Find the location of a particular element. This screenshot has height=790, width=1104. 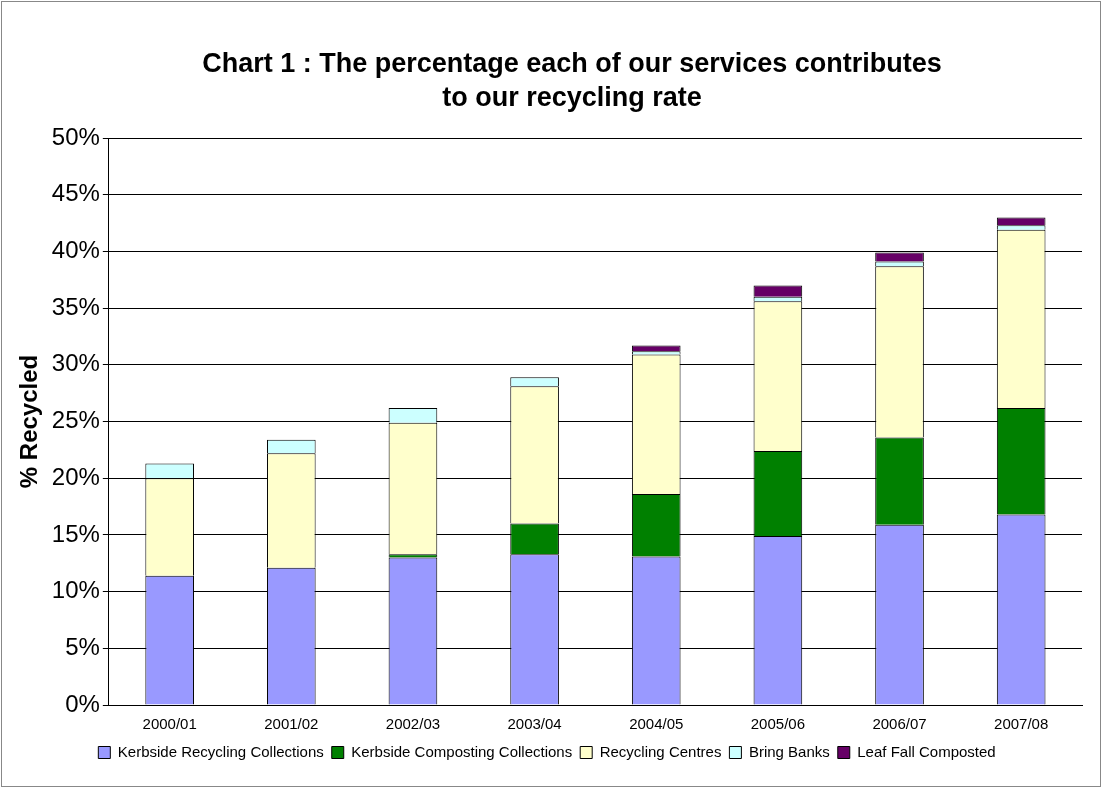

x-tick-label: 2005/06 is located at coordinates (777, 724).